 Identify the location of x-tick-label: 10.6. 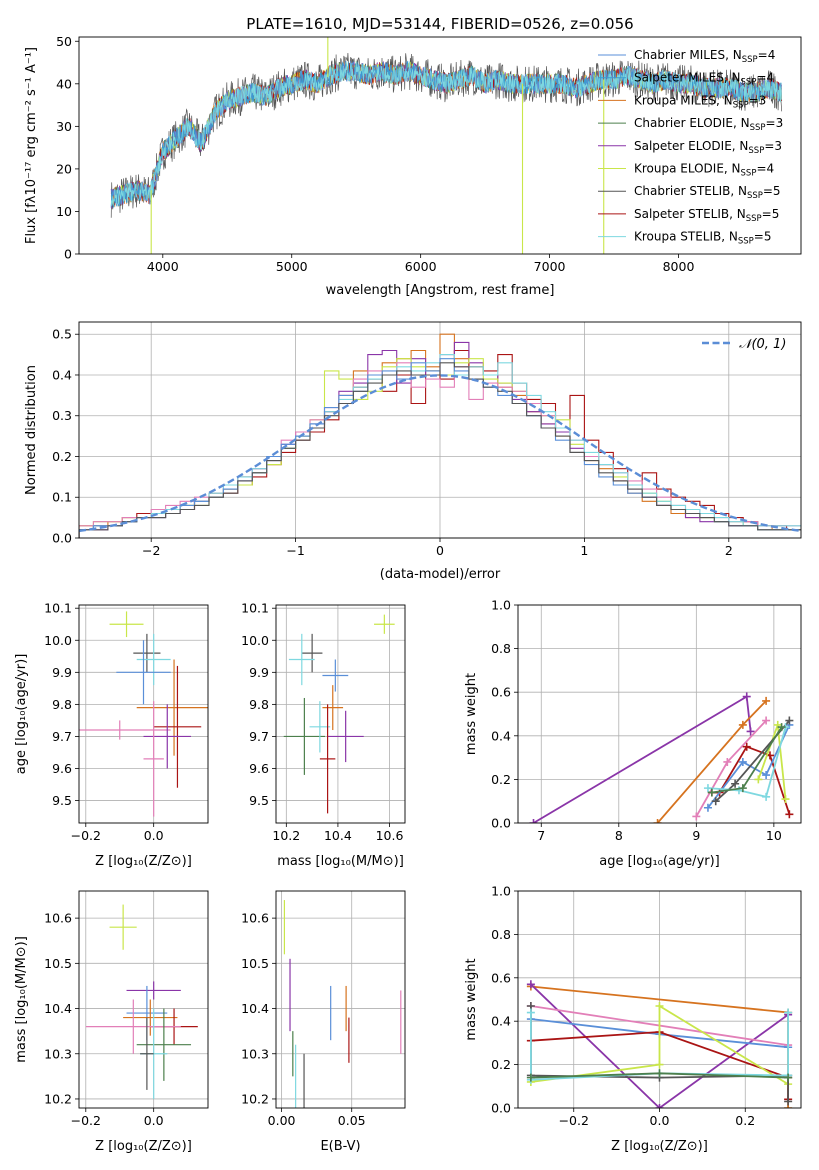
(390, 835).